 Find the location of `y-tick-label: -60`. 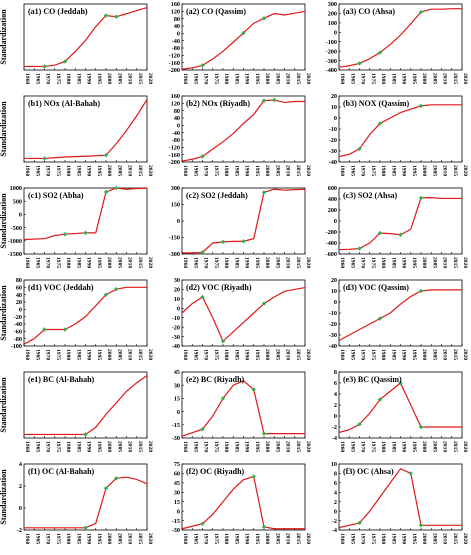

y-tick-label: -60 is located at coordinates (18, 332).